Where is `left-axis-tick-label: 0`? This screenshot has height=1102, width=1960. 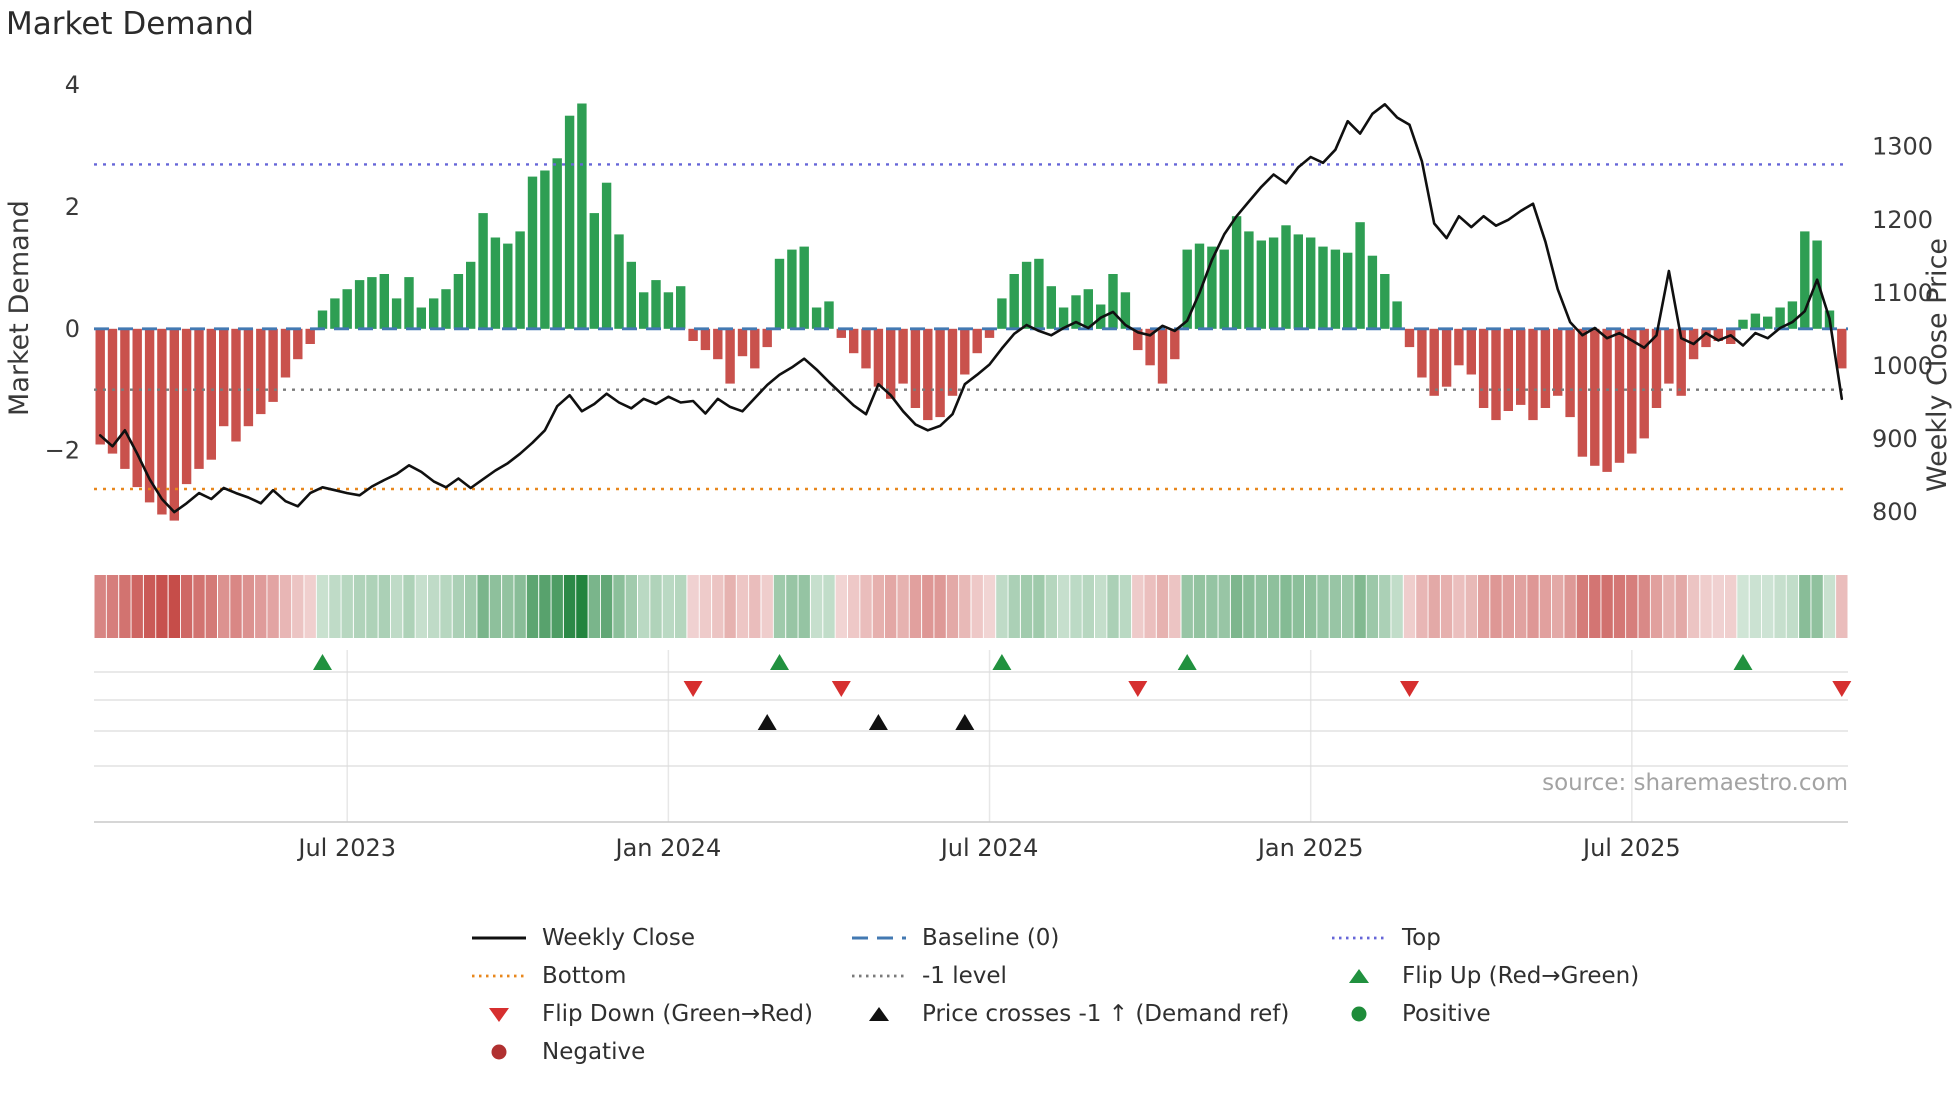 left-axis-tick-label: 0 is located at coordinates (72, 329).